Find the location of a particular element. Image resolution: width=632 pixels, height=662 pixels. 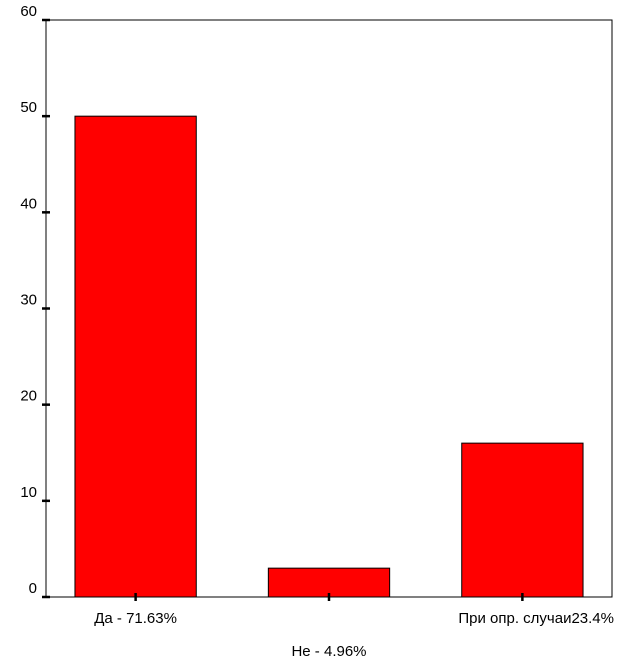

y-tick-label: 20 is located at coordinates (28, 396).